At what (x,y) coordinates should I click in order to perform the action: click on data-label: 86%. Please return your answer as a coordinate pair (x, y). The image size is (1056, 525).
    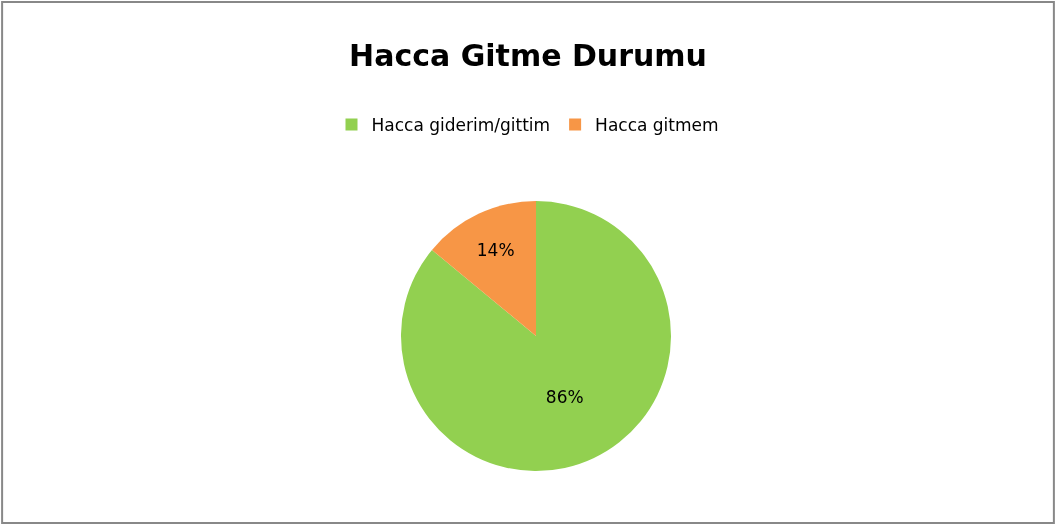
    Looking at the image, I should click on (564, 397).